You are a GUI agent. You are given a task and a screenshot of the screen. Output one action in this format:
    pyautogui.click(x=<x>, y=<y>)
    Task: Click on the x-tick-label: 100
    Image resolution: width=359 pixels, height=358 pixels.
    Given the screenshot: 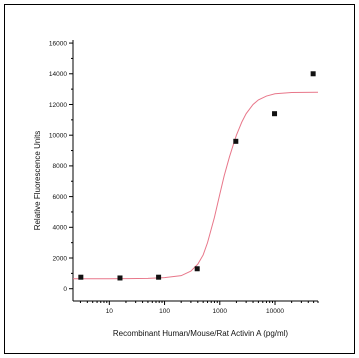 What is the action you would take?
    pyautogui.click(x=164, y=311)
    